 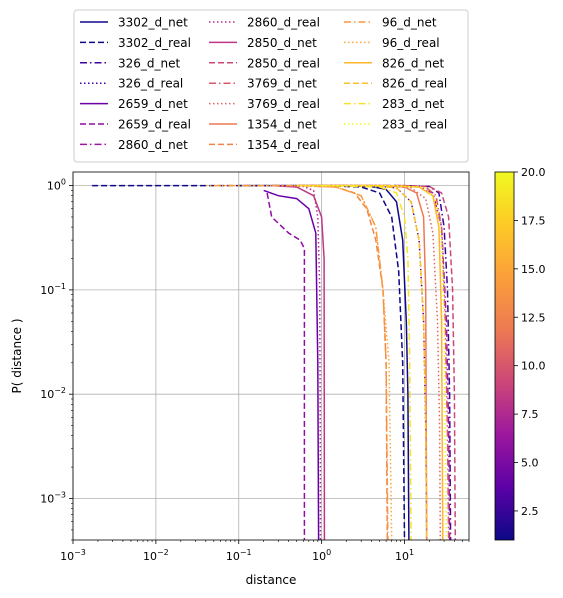 What do you see at coordinates (282, 84) in the screenshot?
I see `legend-label: 3769_d_net` at bounding box center [282, 84].